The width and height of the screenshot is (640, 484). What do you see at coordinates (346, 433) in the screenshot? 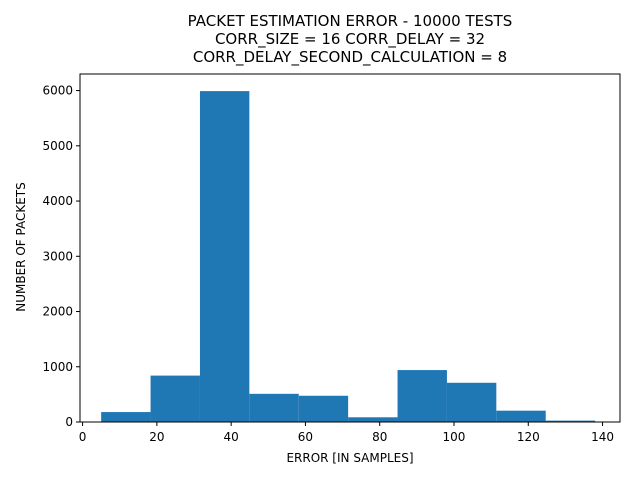
I see `x-axis-ticks: 0 20 40 60 80 100 120 140` at bounding box center [346, 433].